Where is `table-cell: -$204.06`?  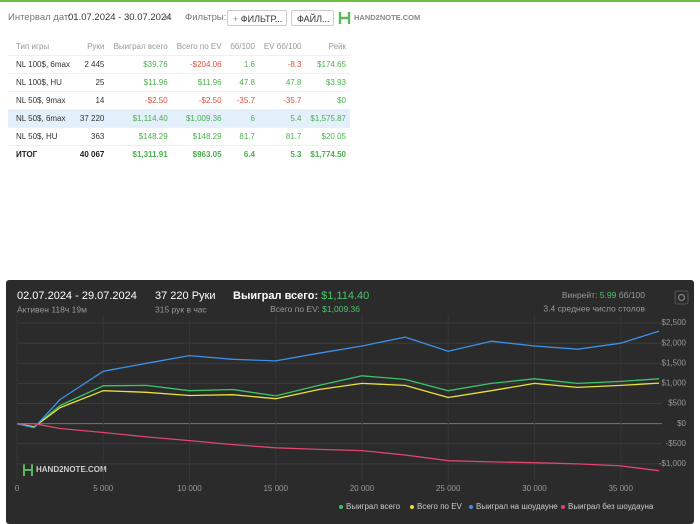 table-cell: -$204.06 is located at coordinates (198, 64).